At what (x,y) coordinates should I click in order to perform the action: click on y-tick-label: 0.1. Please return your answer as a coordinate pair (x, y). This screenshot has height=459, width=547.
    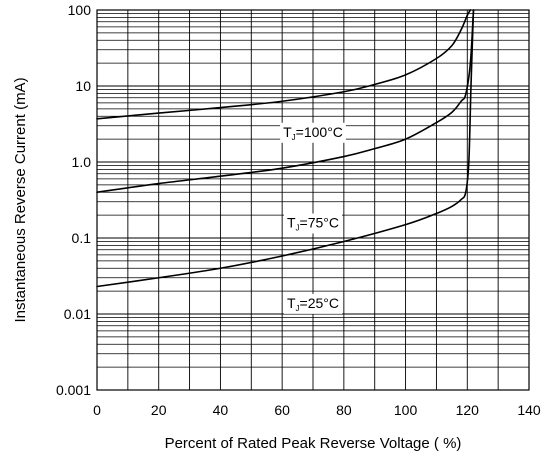
    Looking at the image, I should click on (82, 238).